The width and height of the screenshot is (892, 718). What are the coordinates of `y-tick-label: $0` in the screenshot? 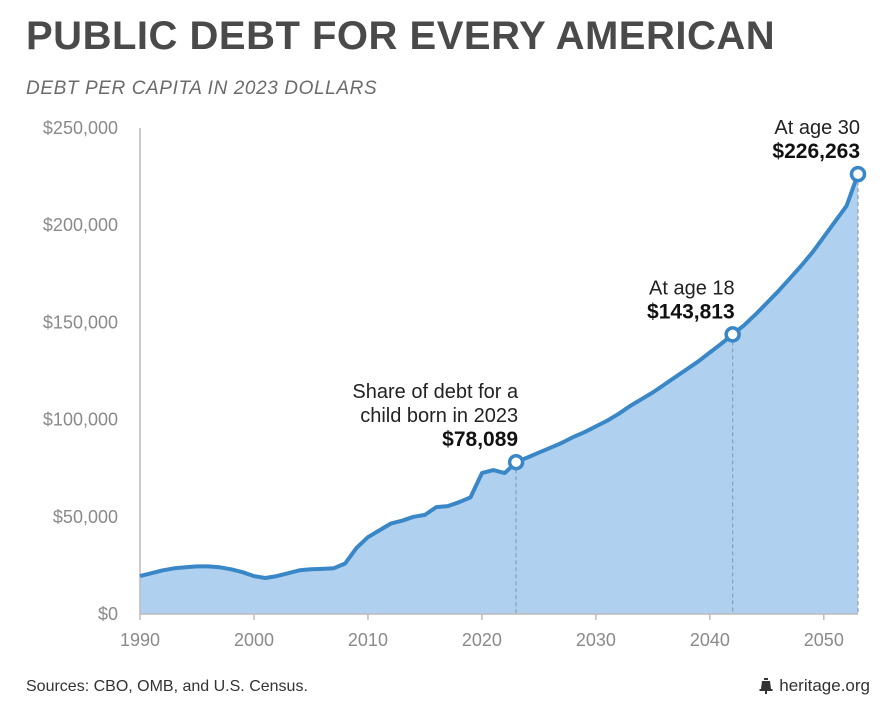 It's located at (108, 614).